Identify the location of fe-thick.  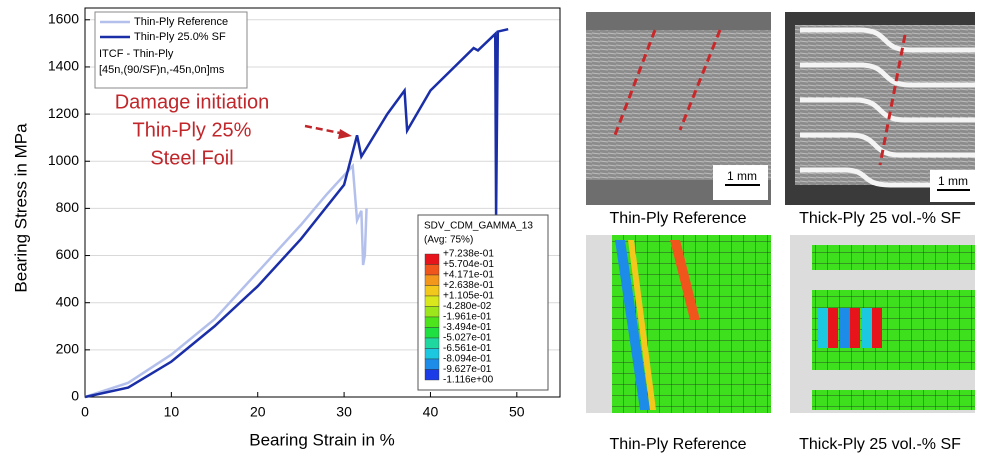
(882, 324).